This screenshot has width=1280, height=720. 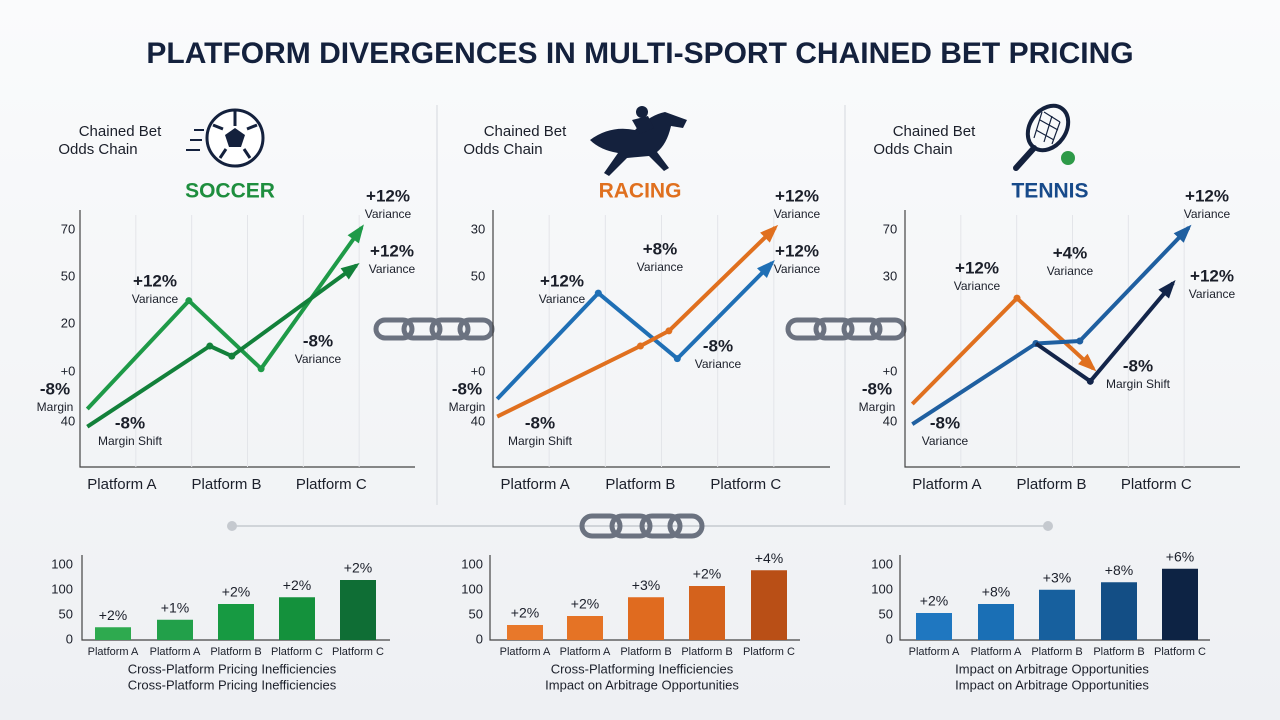 I want to click on caption: Cross-Platforming Inefficiencies, so click(x=642, y=668).